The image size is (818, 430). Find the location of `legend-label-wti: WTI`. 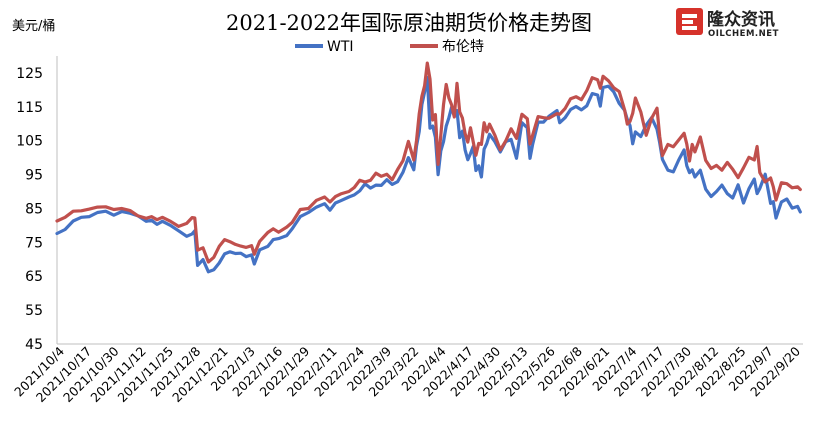

legend-label-wti: WTI is located at coordinates (340, 47).